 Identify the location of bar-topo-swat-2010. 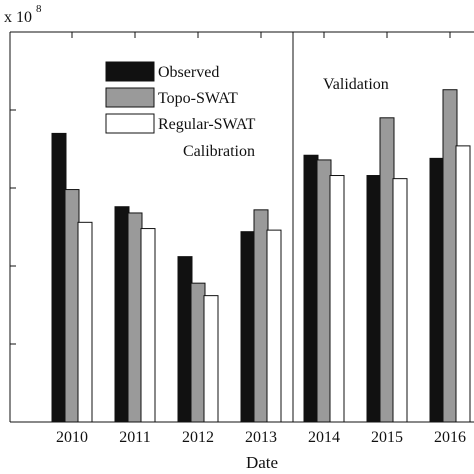
(72, 306).